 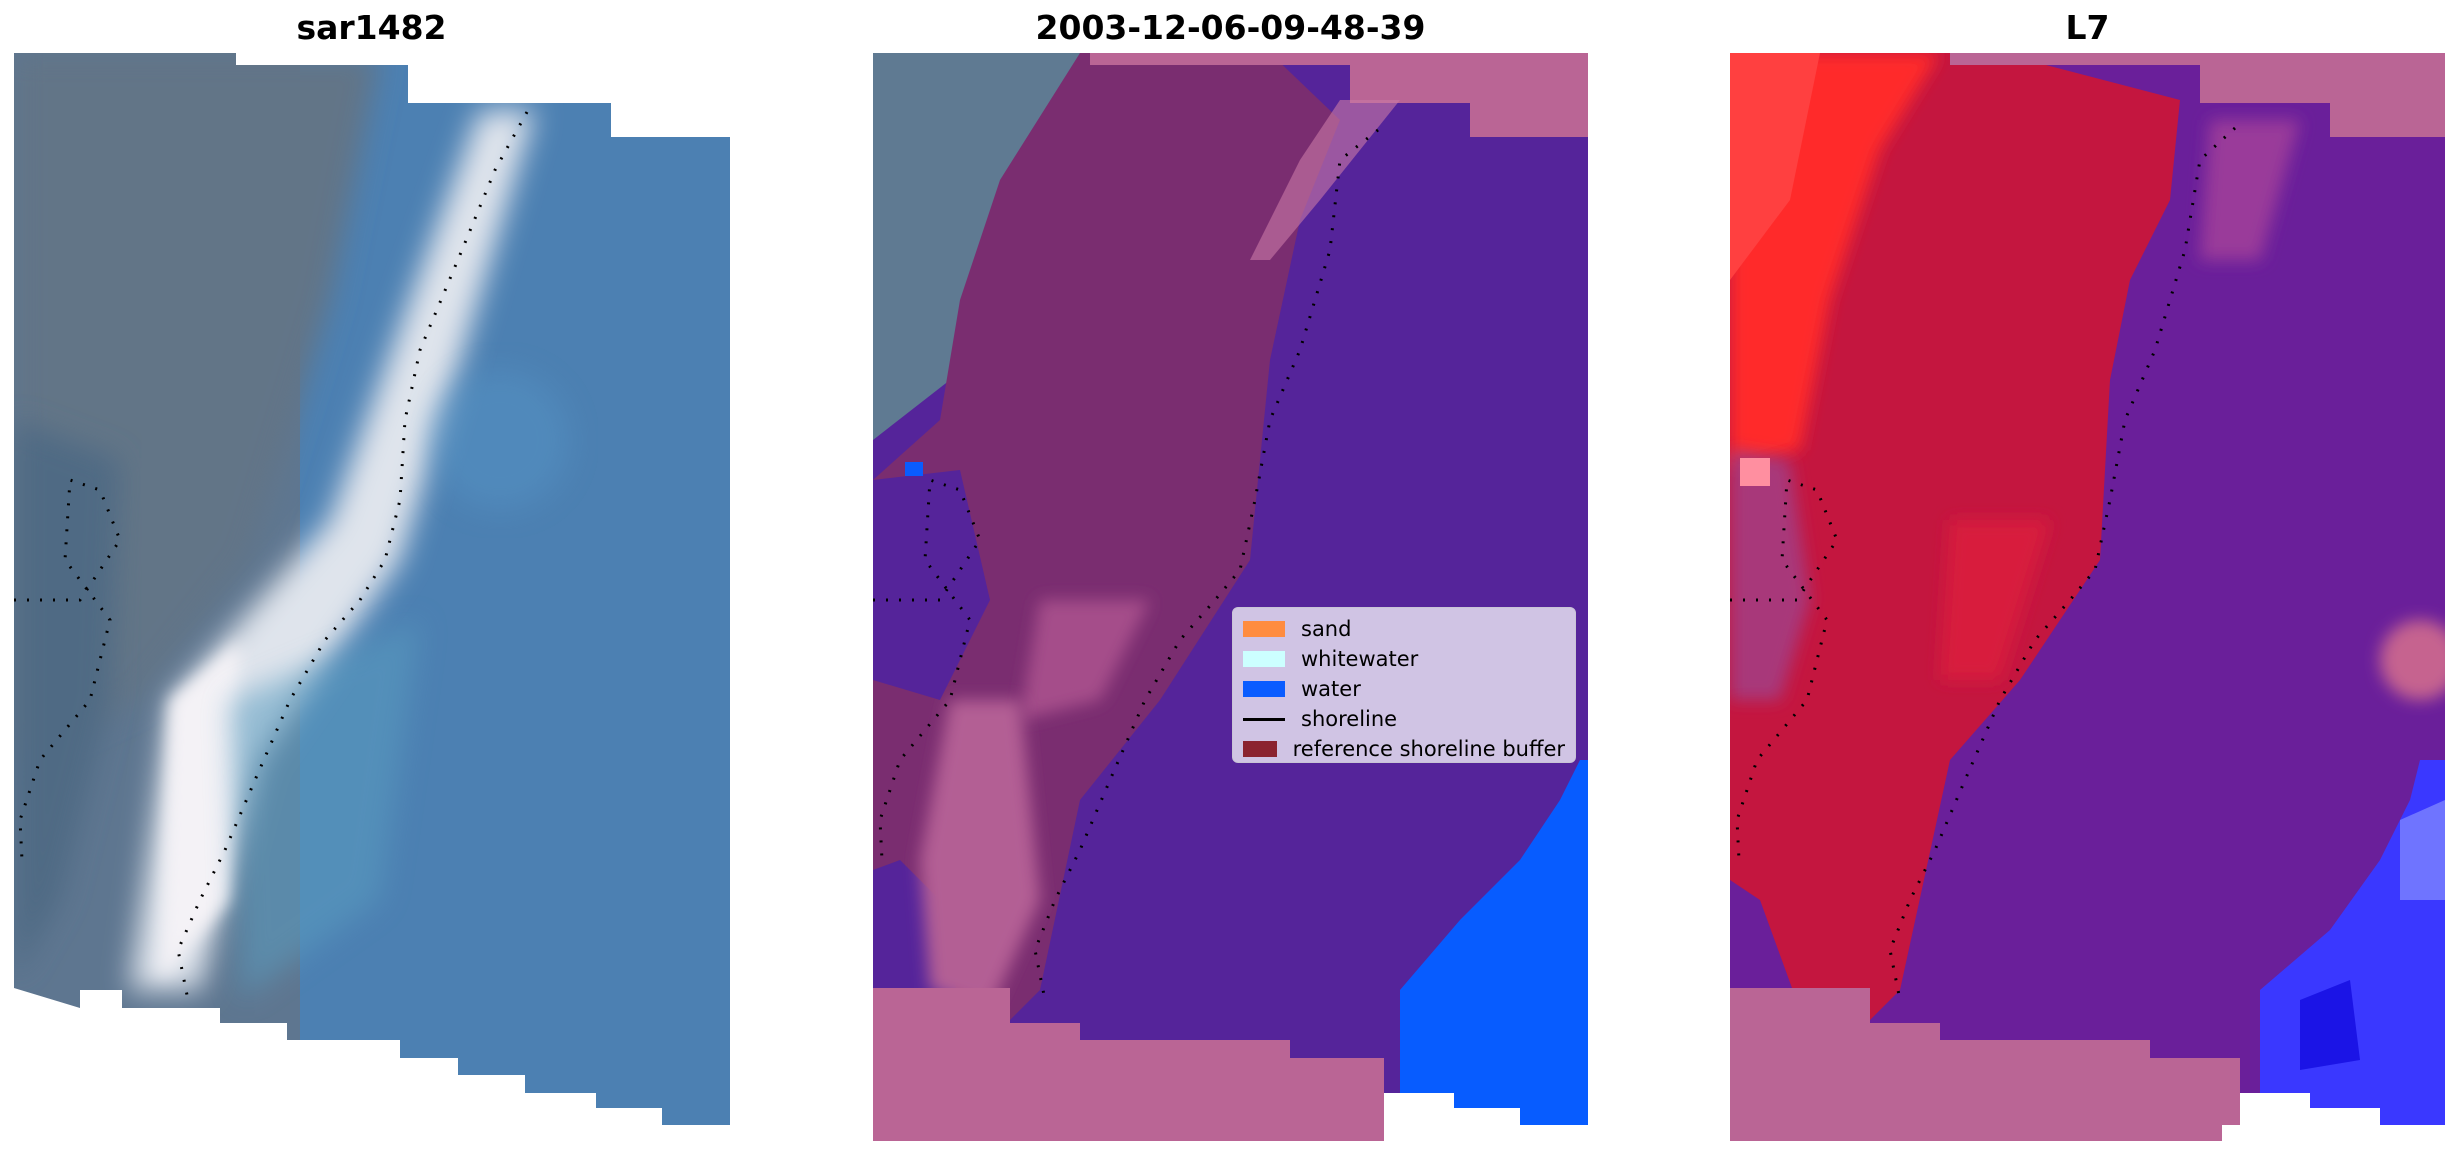 I want to click on sand-swatch, so click(x=1264, y=629).